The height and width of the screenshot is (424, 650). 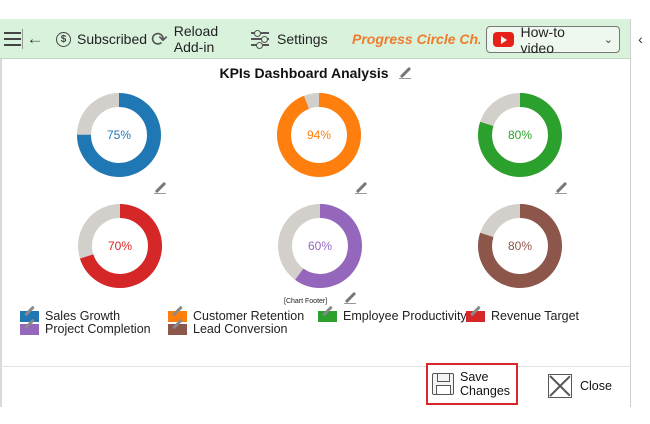 I want to click on legend-item-project-completion: Project Completion, so click(x=85, y=329).